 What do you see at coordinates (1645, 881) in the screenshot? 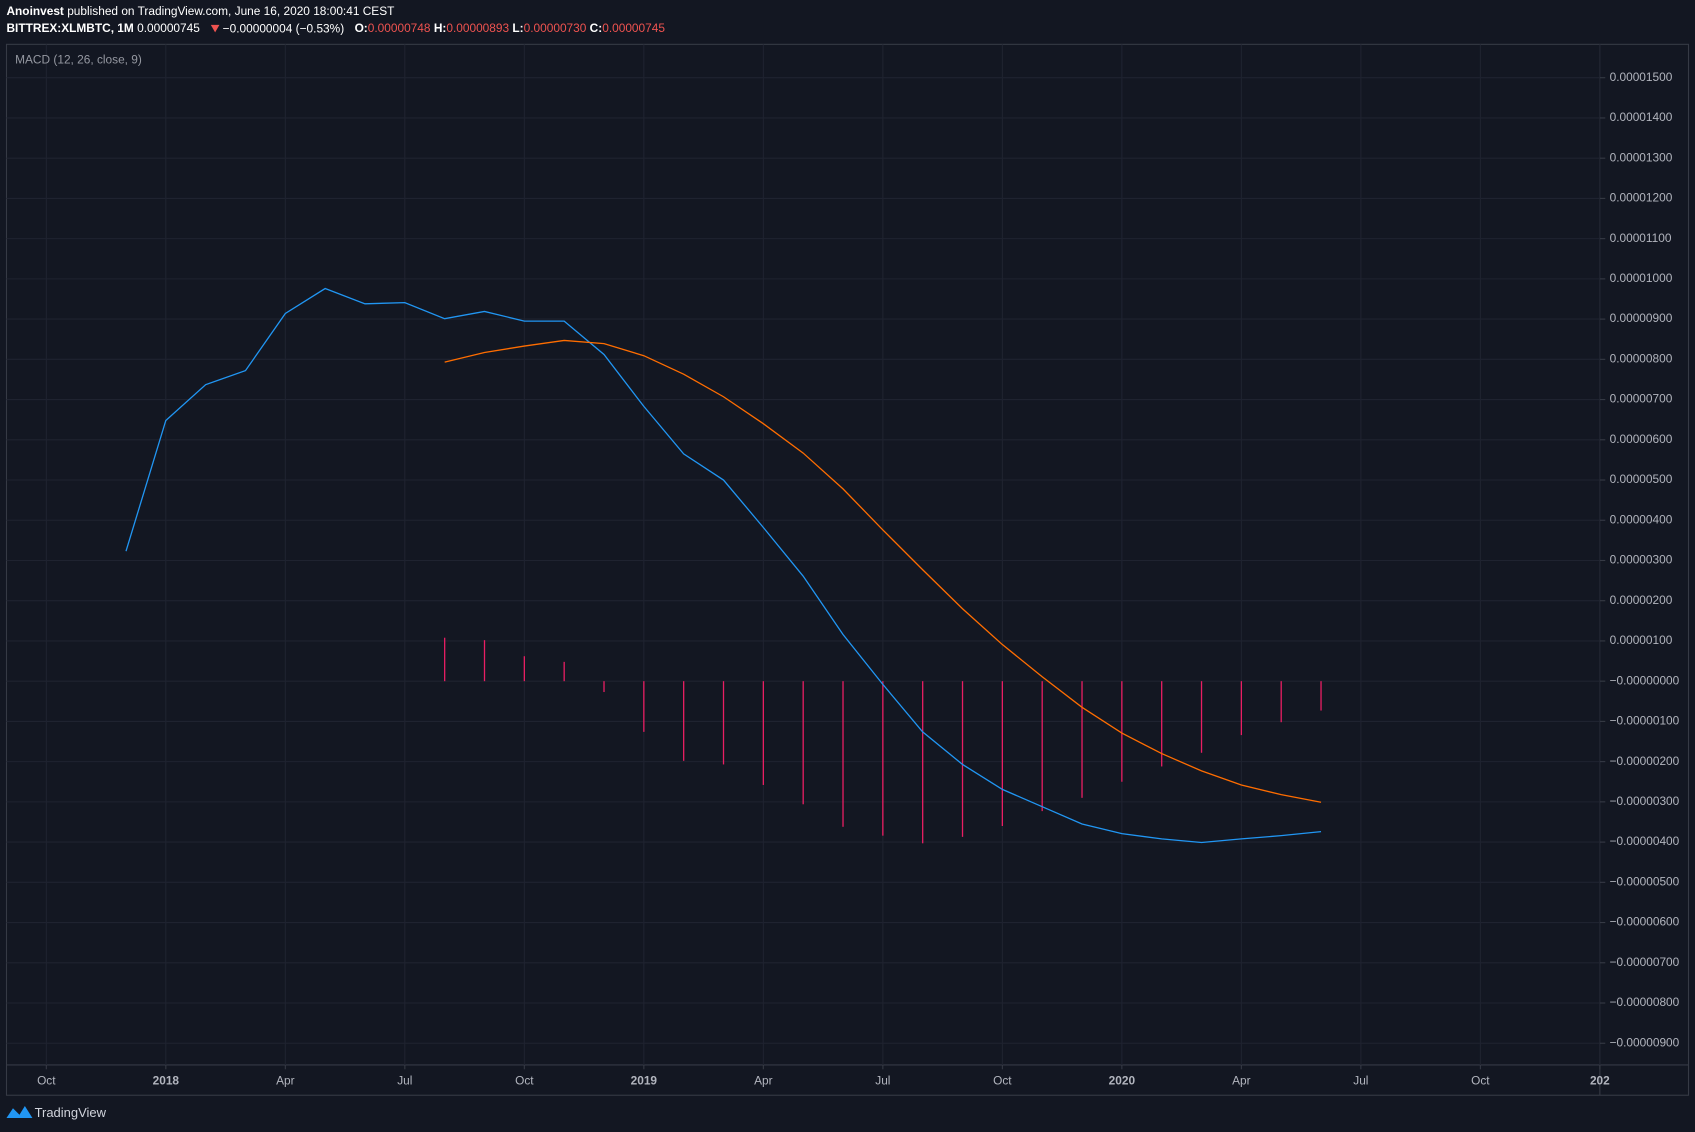
I see `y-tick-label: −0.00000500` at bounding box center [1645, 881].